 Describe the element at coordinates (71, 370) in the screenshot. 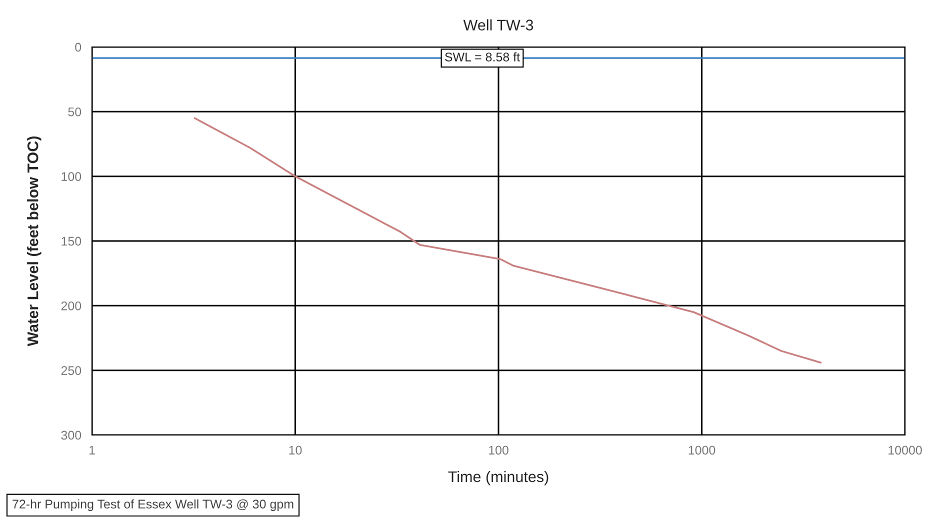

I see `y-tick-label: 250` at that location.